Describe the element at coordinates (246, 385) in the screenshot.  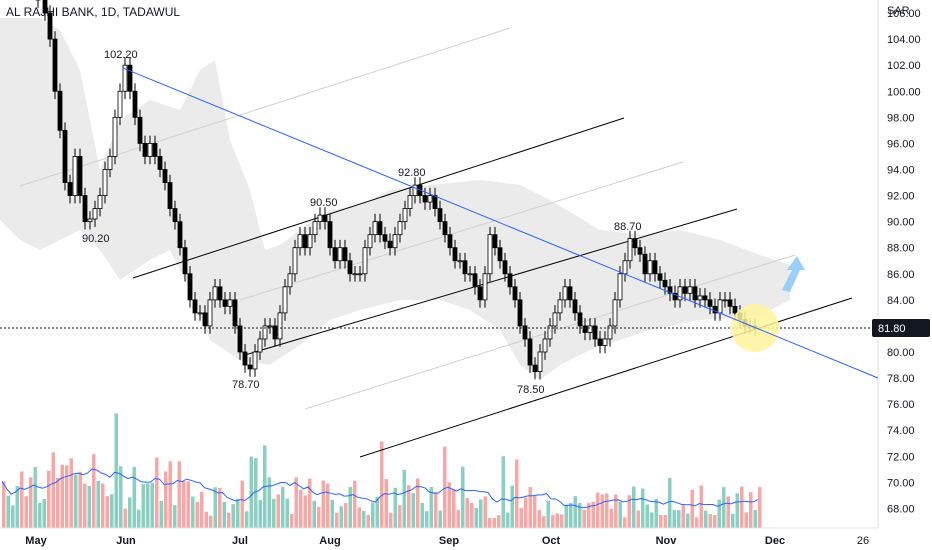
I see `annotation-78-70: 78.70` at that location.